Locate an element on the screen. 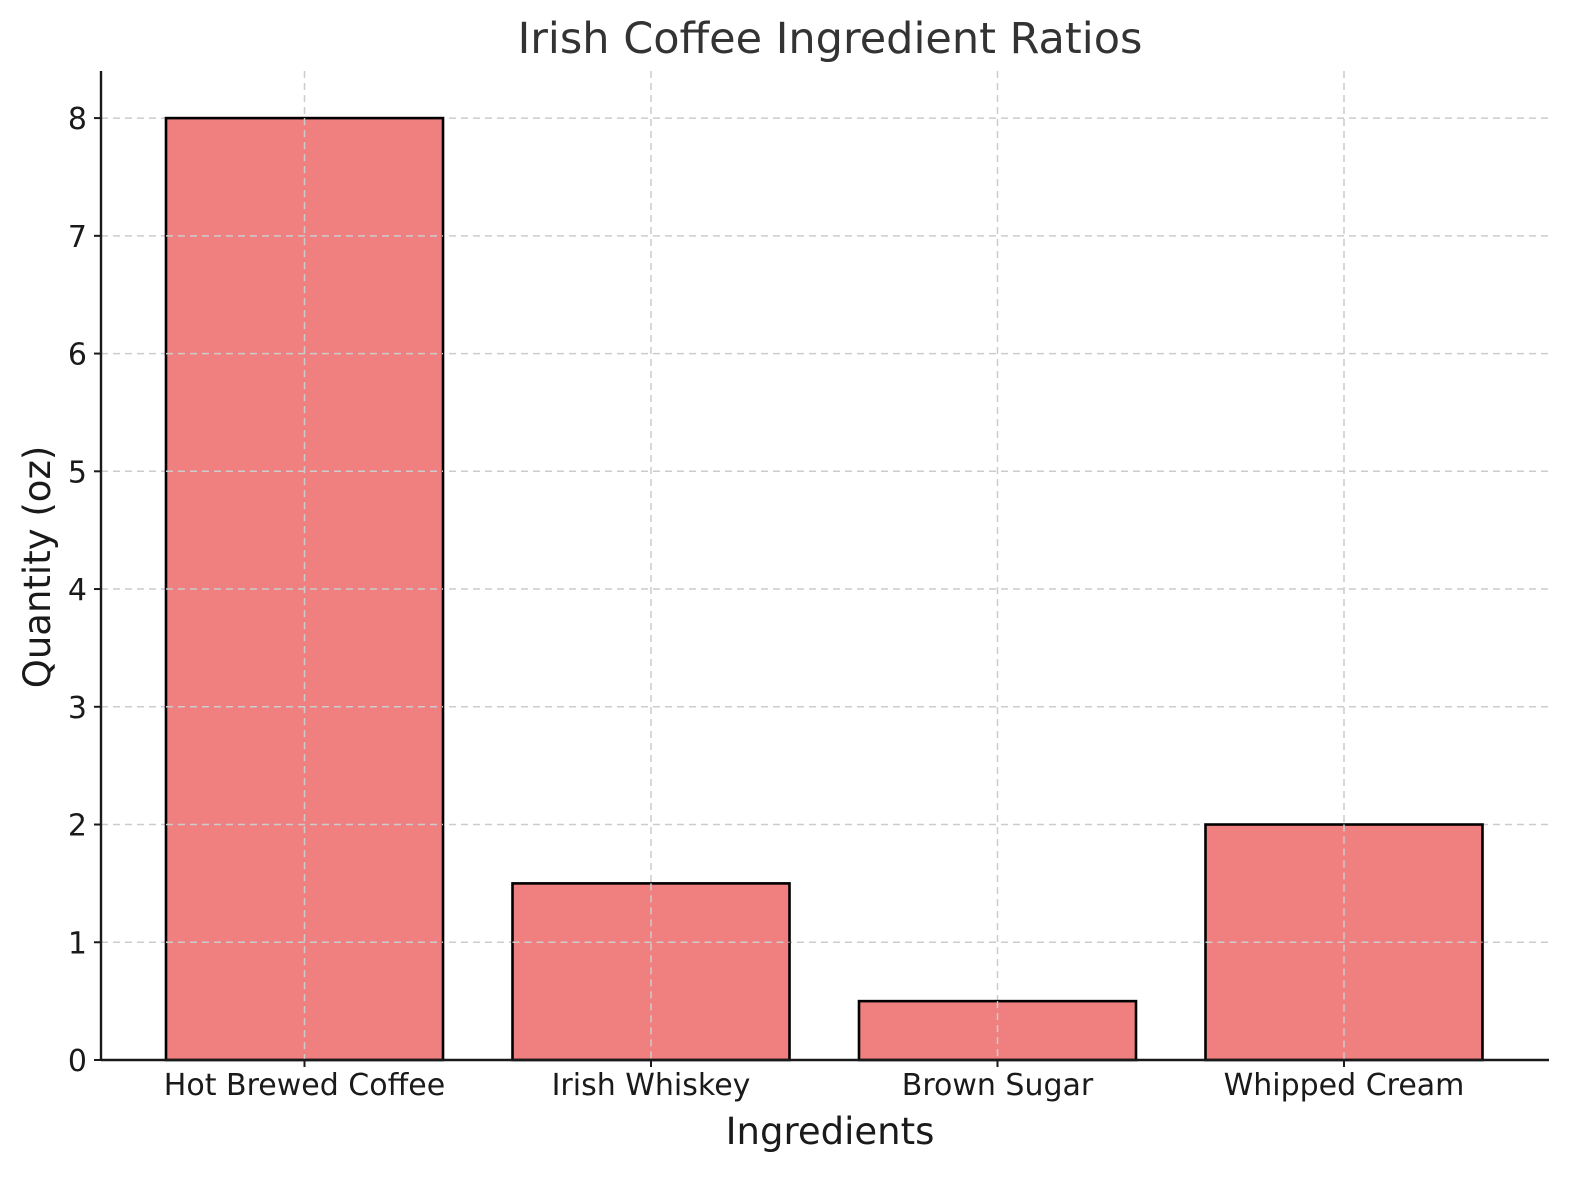  y-tick-label: 4 is located at coordinates (77, 590).